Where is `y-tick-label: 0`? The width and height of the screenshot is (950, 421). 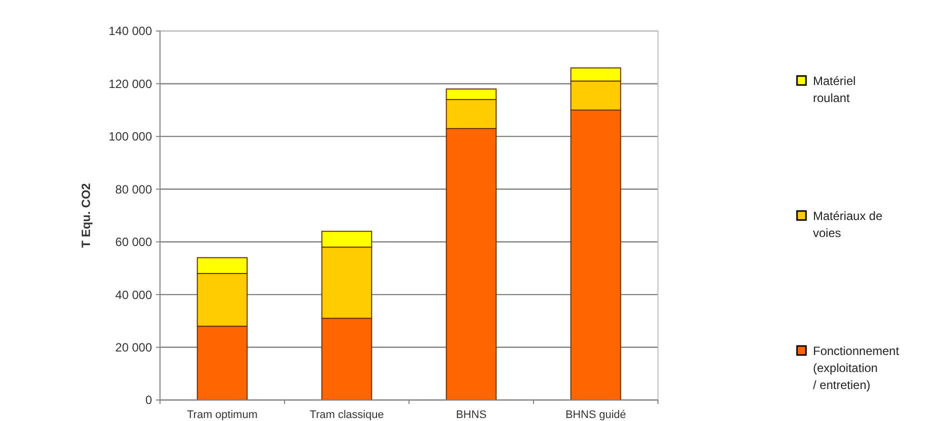
y-tick-label: 0 is located at coordinates (148, 400).